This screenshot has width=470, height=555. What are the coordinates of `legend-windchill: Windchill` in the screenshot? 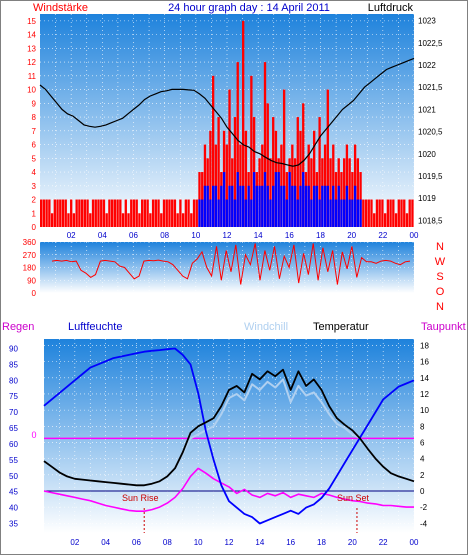 It's located at (266, 327).